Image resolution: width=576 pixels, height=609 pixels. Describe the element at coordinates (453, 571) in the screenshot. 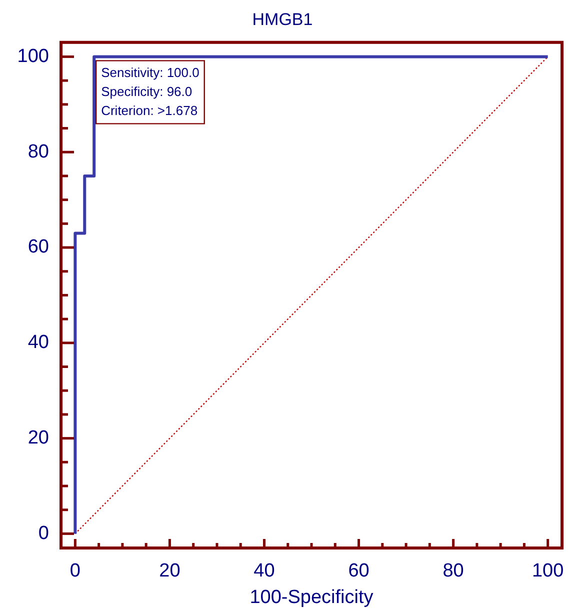

I see `x-tick-label: 80` at that location.